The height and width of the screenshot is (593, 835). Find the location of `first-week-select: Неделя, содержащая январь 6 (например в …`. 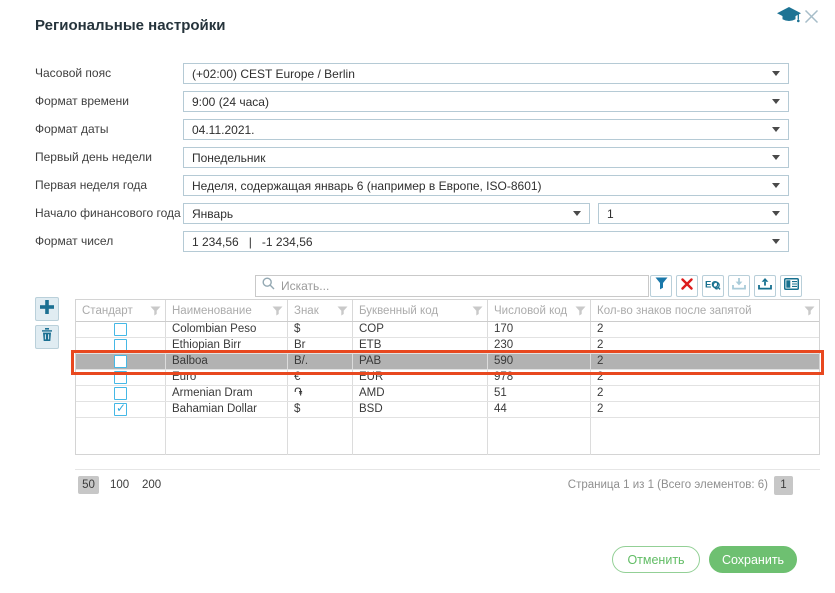

first-week-select: Неделя, содержащая январь 6 (например в … is located at coordinates (486, 185).